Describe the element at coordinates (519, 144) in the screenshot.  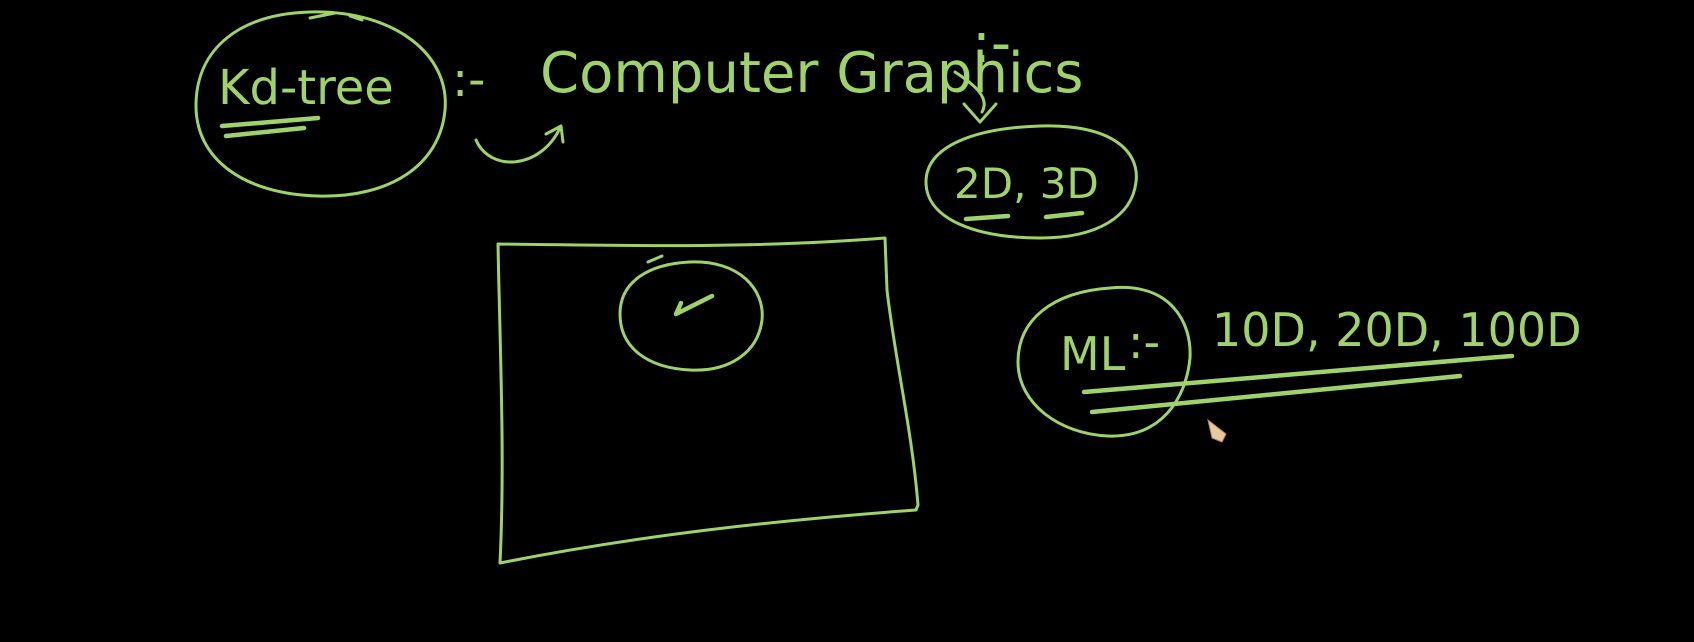
I see `curved-arrow` at that location.